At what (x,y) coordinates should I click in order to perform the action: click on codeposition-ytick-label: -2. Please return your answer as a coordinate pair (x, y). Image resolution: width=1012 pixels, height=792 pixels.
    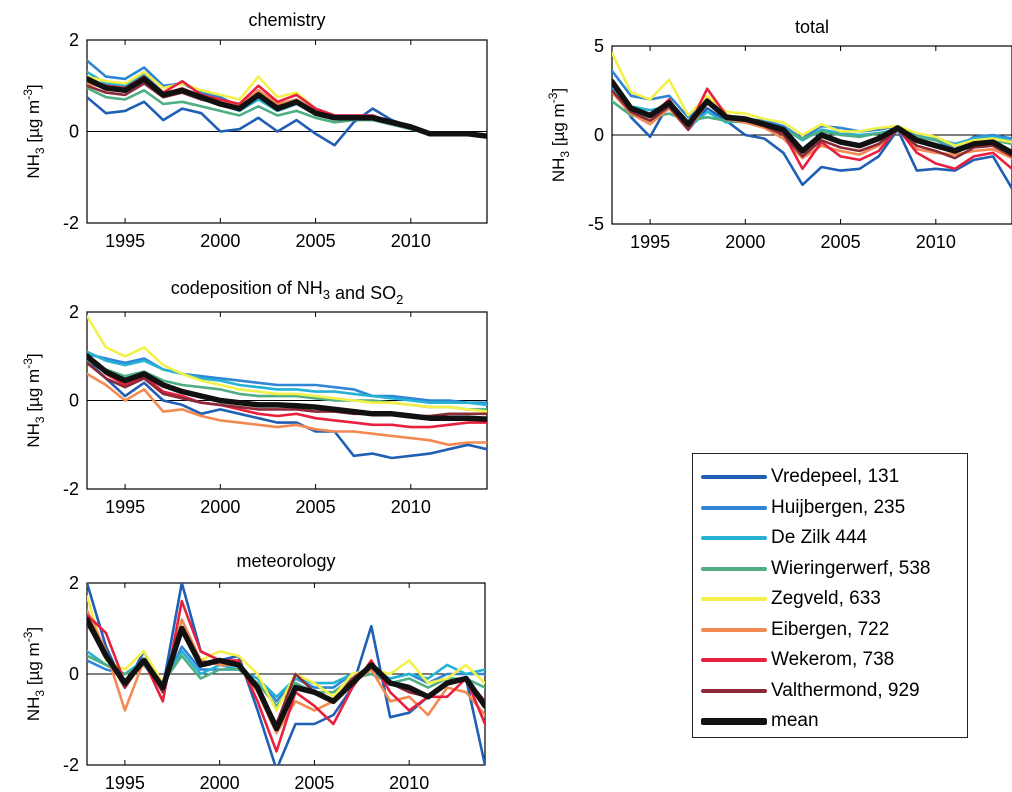
    Looking at the image, I should click on (71, 489).